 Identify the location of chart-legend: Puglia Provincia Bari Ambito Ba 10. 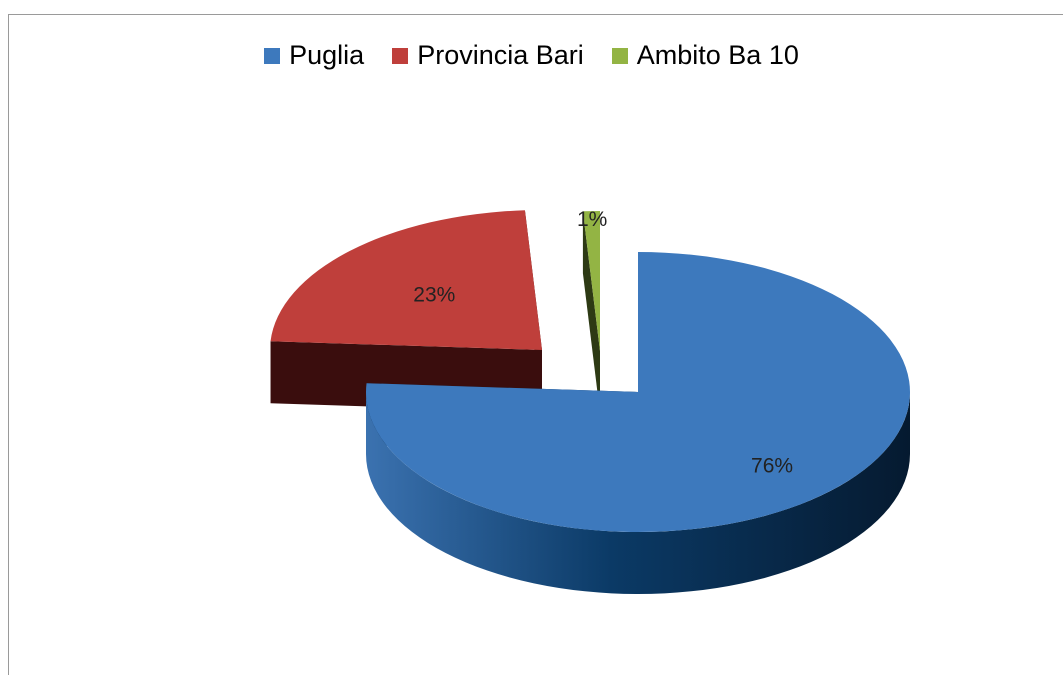
(531, 55).